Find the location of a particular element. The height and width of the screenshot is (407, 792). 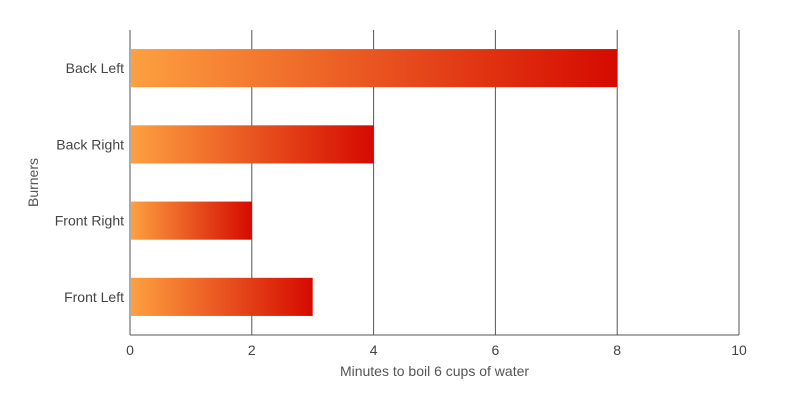

x-tick-labels: 0 2 4 6 8 10 is located at coordinates (436, 350).